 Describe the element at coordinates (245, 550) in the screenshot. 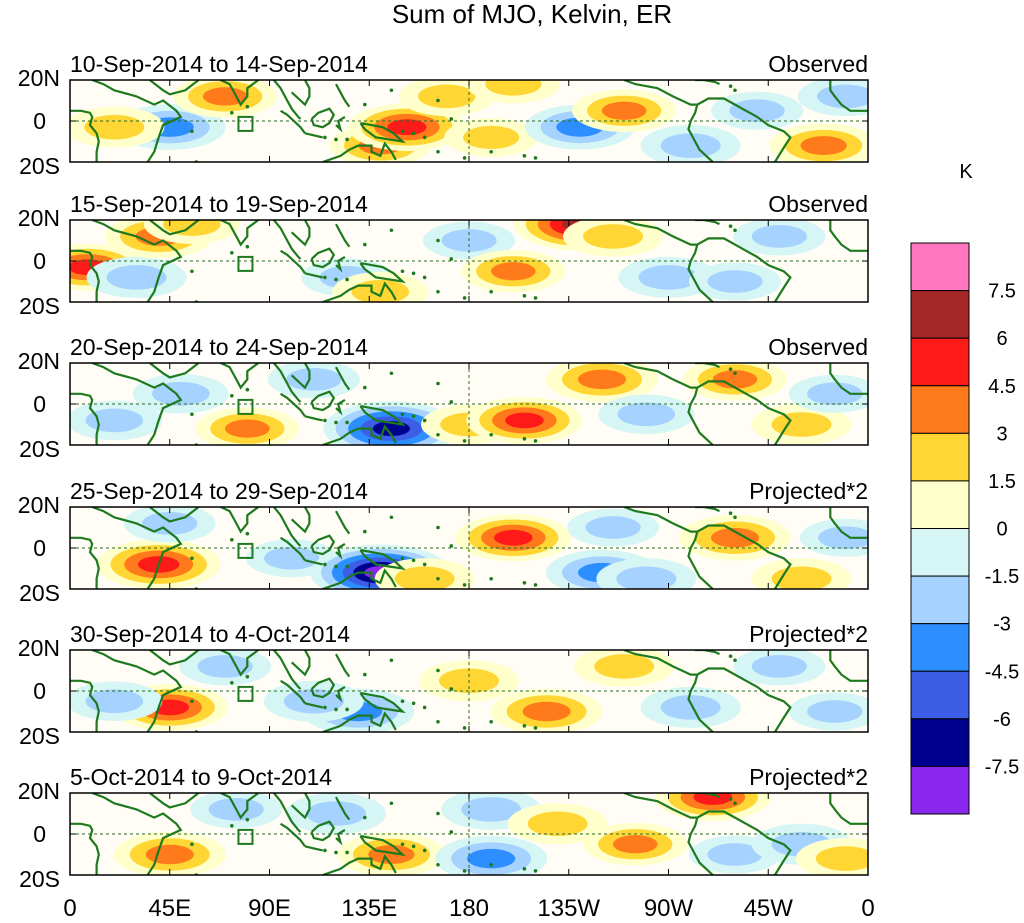

I see `region-box` at that location.